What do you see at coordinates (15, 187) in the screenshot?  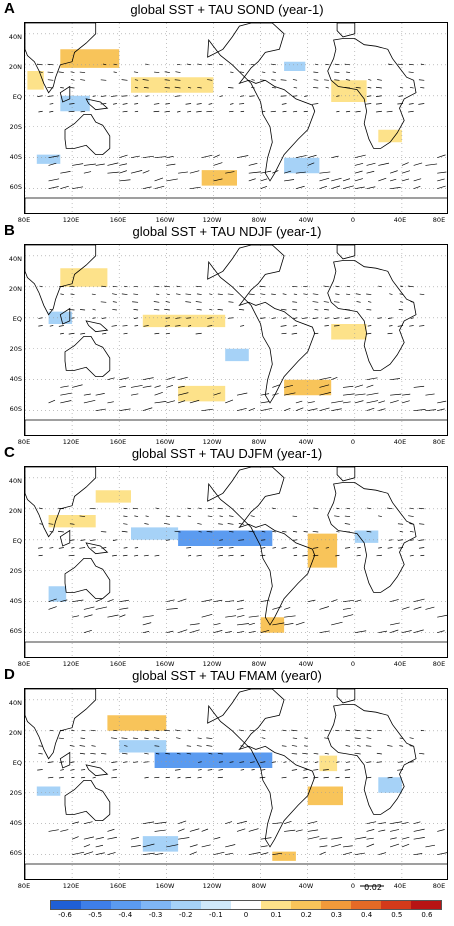 I see `lat-label: 60S` at bounding box center [15, 187].